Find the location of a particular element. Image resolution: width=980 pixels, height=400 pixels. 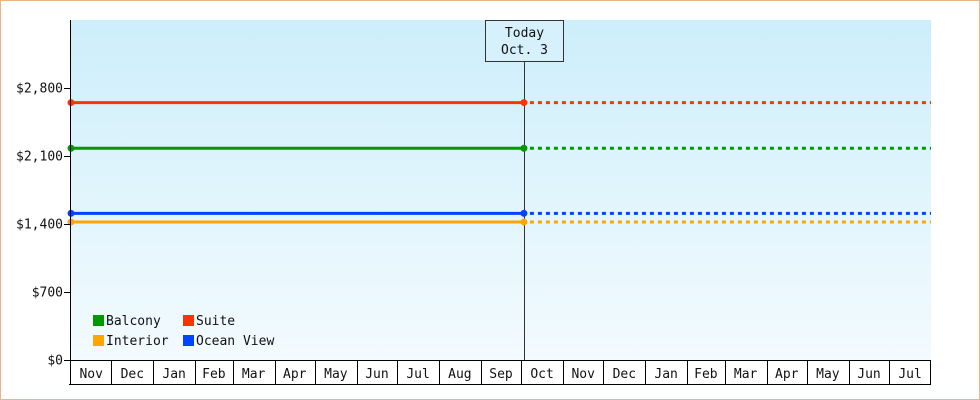

y-tick-label: $700 is located at coordinates (47, 293).